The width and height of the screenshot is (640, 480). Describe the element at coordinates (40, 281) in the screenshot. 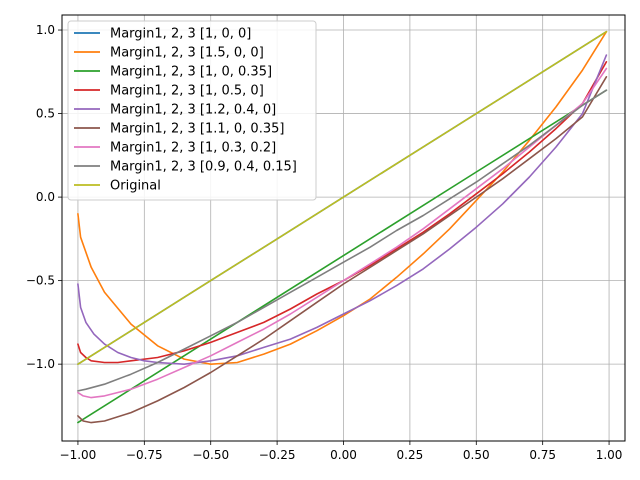

I see `y-tick-label: −0.5` at that location.